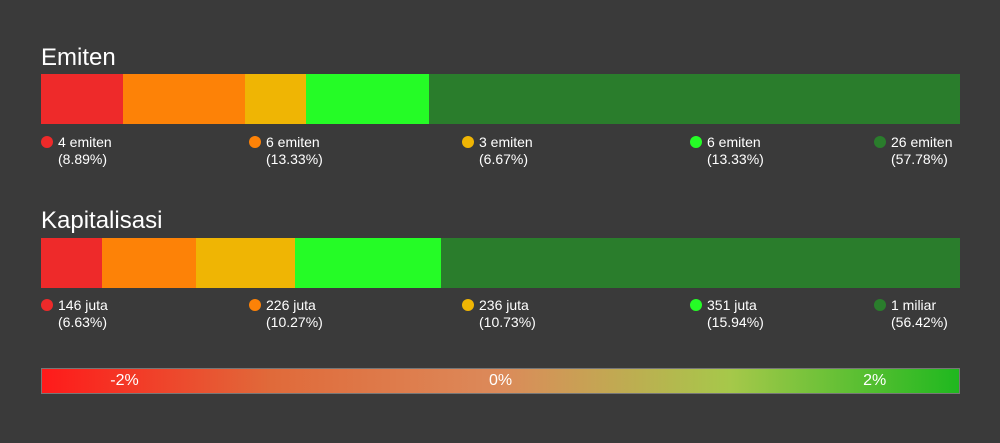 The width and height of the screenshot is (1000, 443). I want to click on emiten-title: Emiten, so click(78, 57).